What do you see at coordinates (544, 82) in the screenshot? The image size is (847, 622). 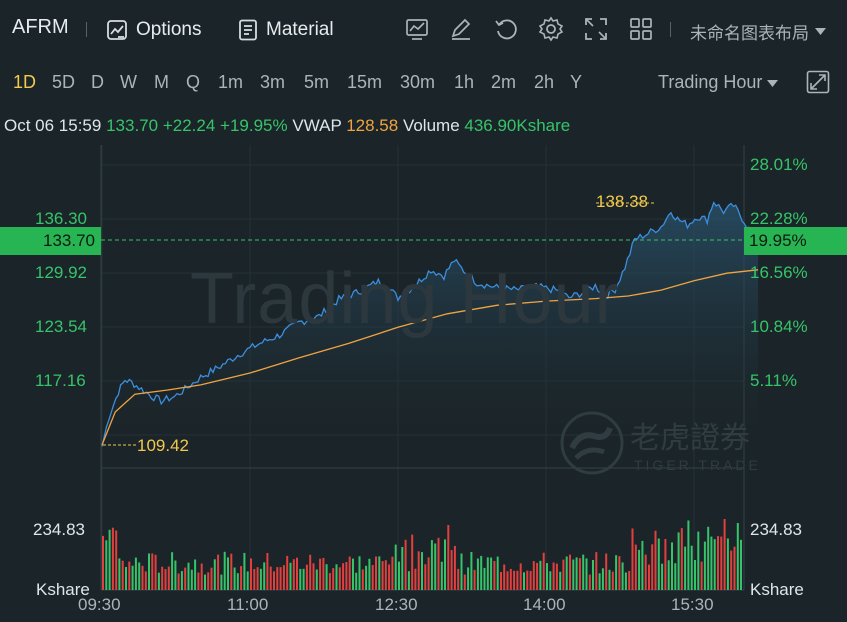 I see `timeframe-2h: 2h` at bounding box center [544, 82].